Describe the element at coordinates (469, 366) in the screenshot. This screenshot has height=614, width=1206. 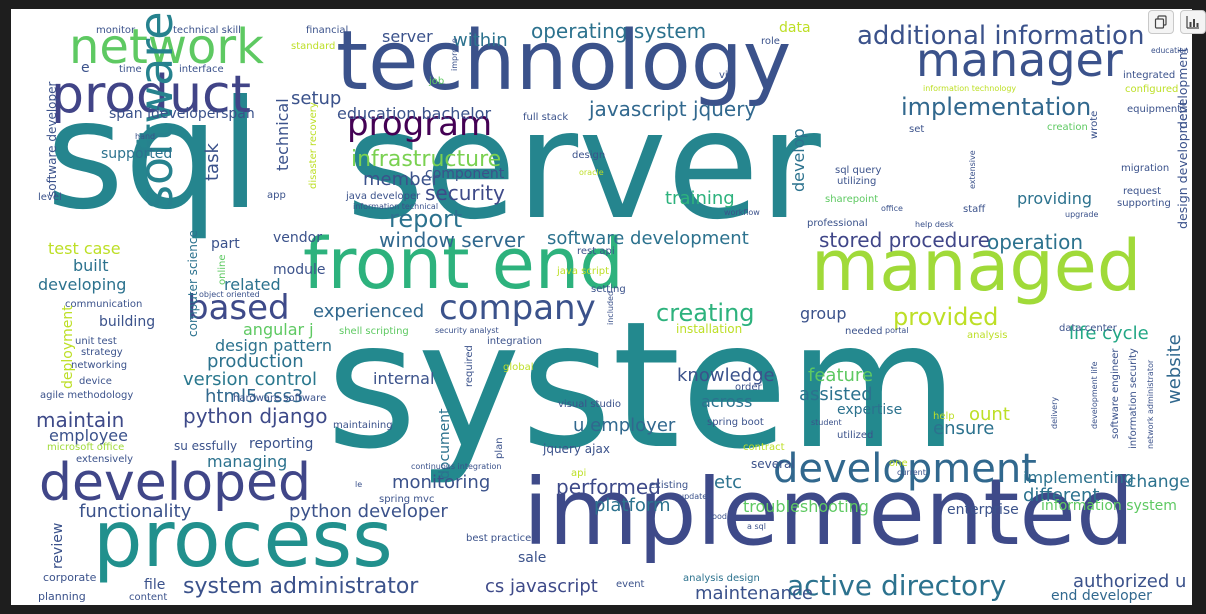
I see `cloud-word: required` at that location.